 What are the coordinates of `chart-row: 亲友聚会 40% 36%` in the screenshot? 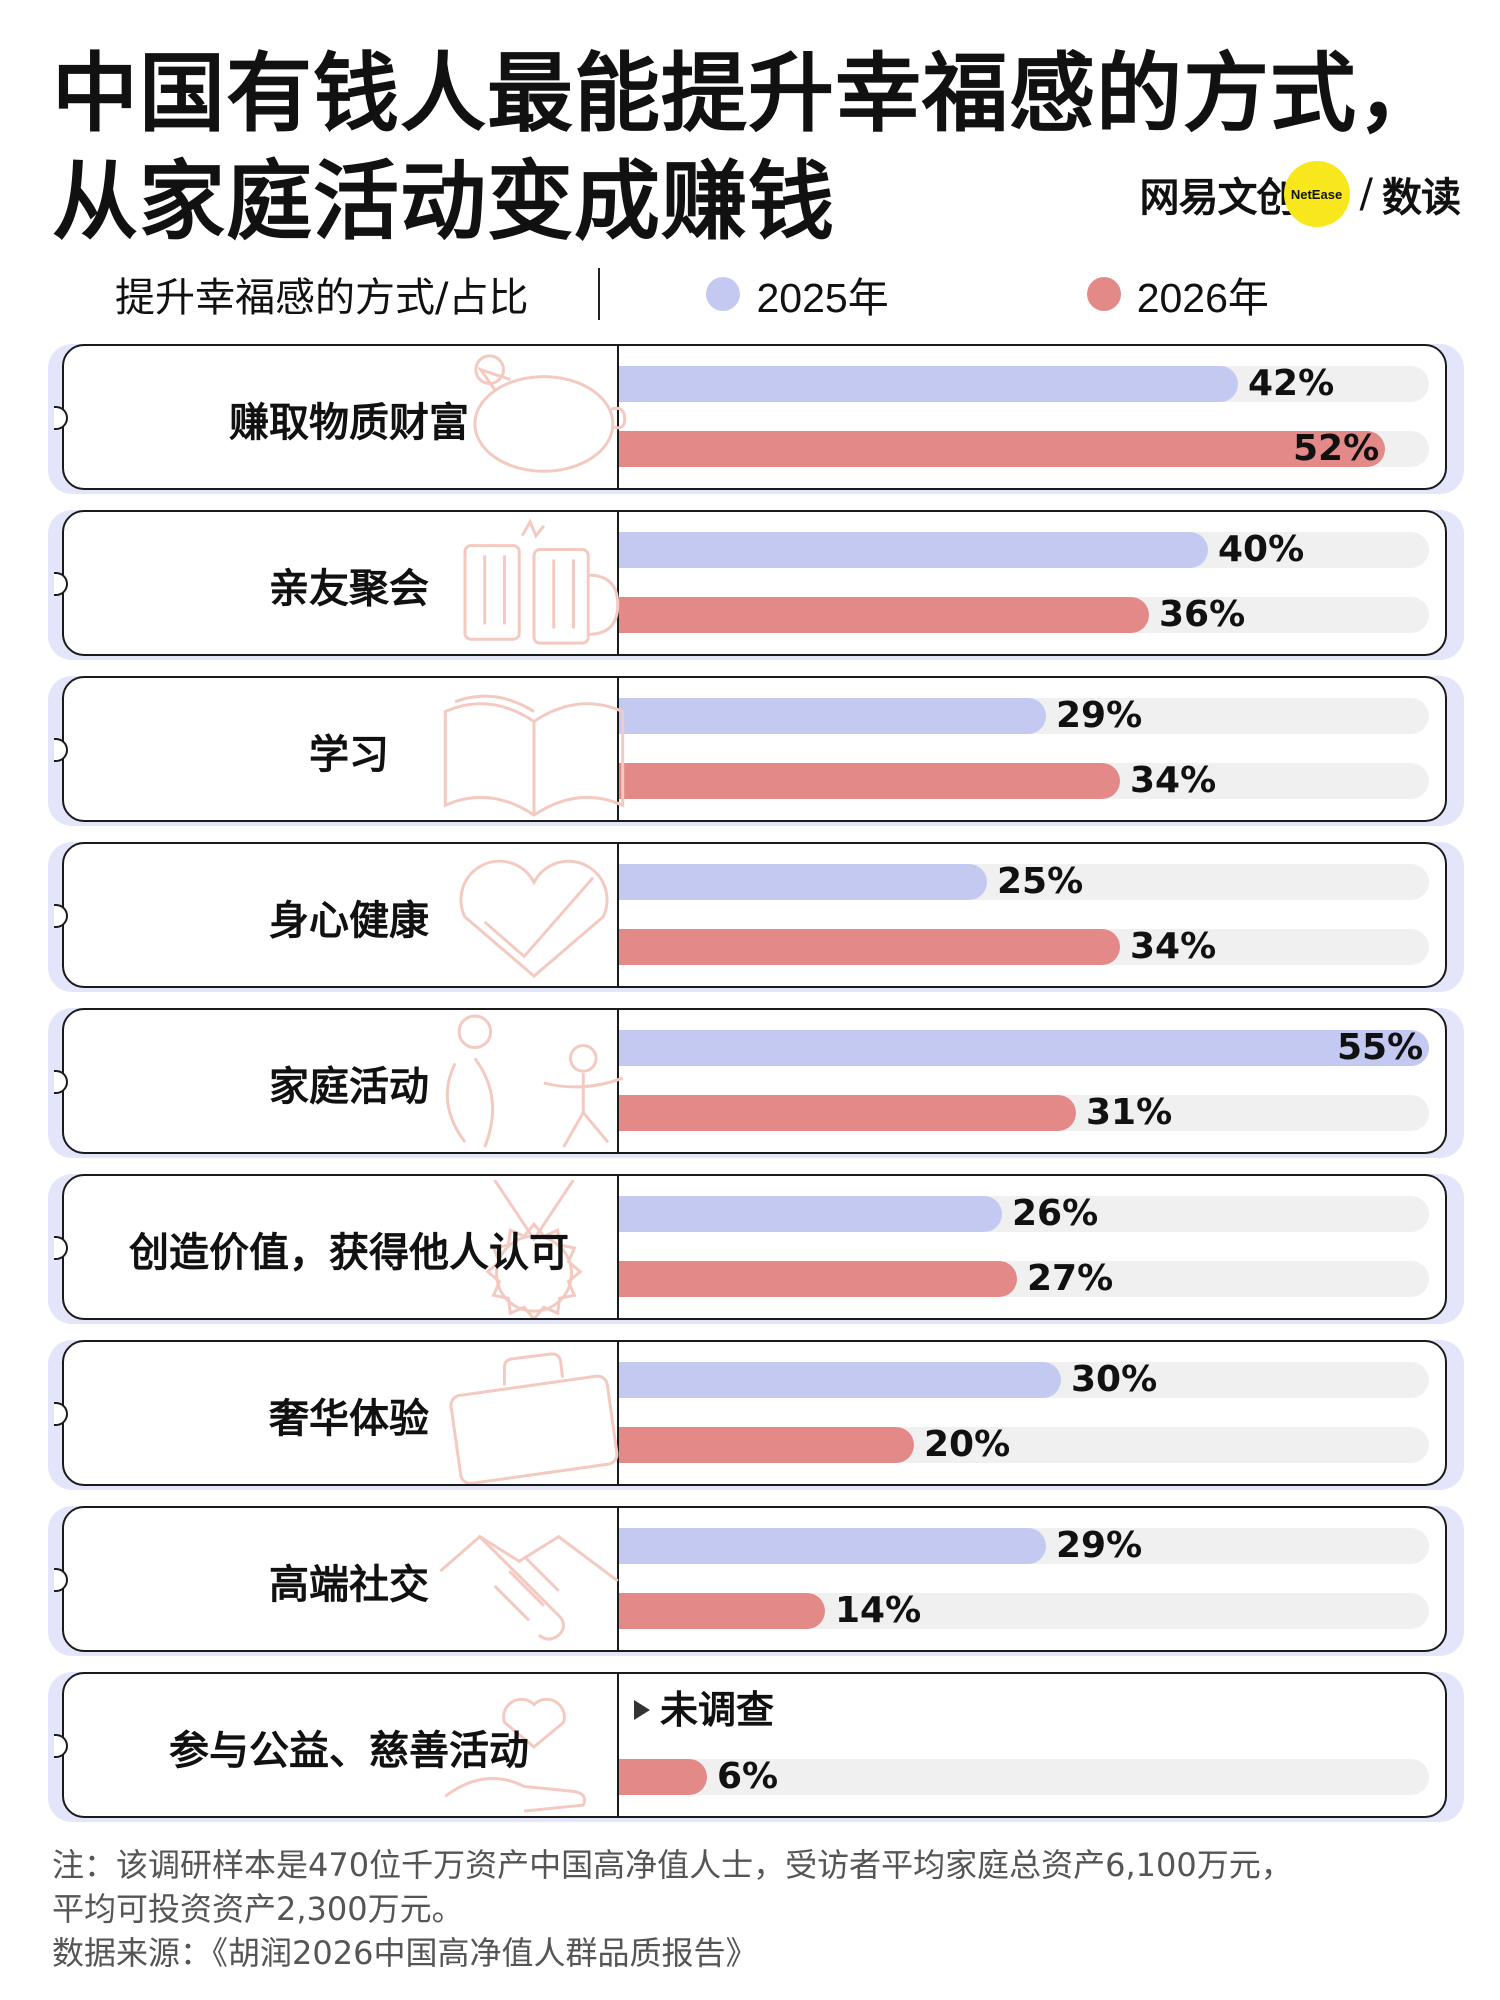 It's located at (756, 585).